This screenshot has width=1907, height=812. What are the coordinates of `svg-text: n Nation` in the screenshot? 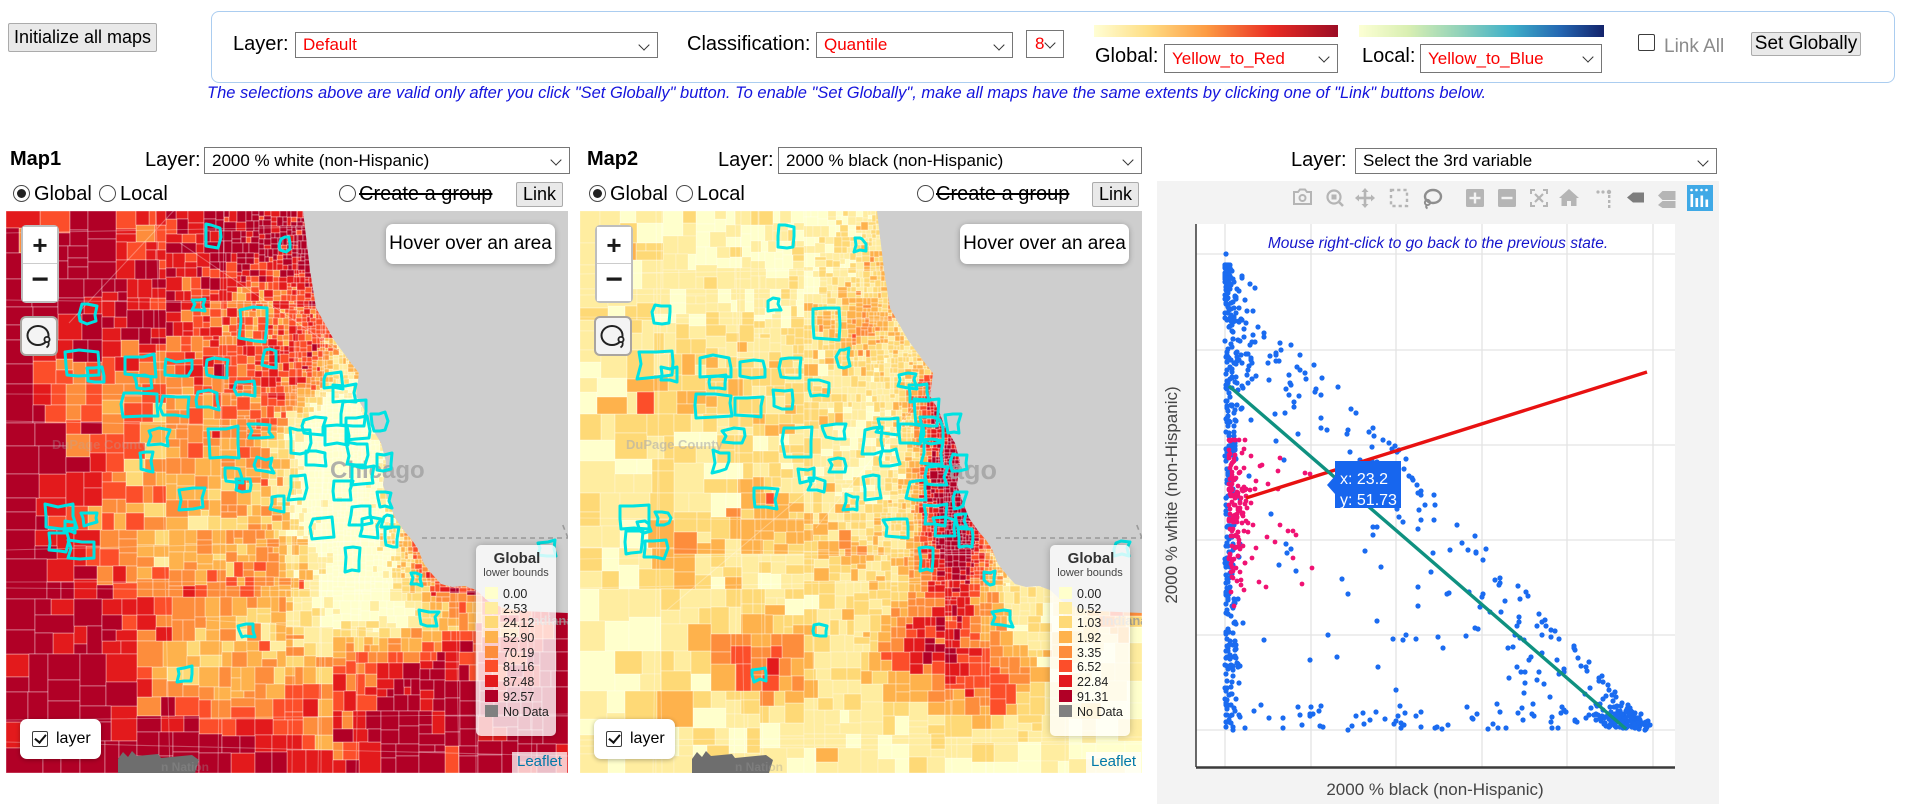 It's located at (185, 766).